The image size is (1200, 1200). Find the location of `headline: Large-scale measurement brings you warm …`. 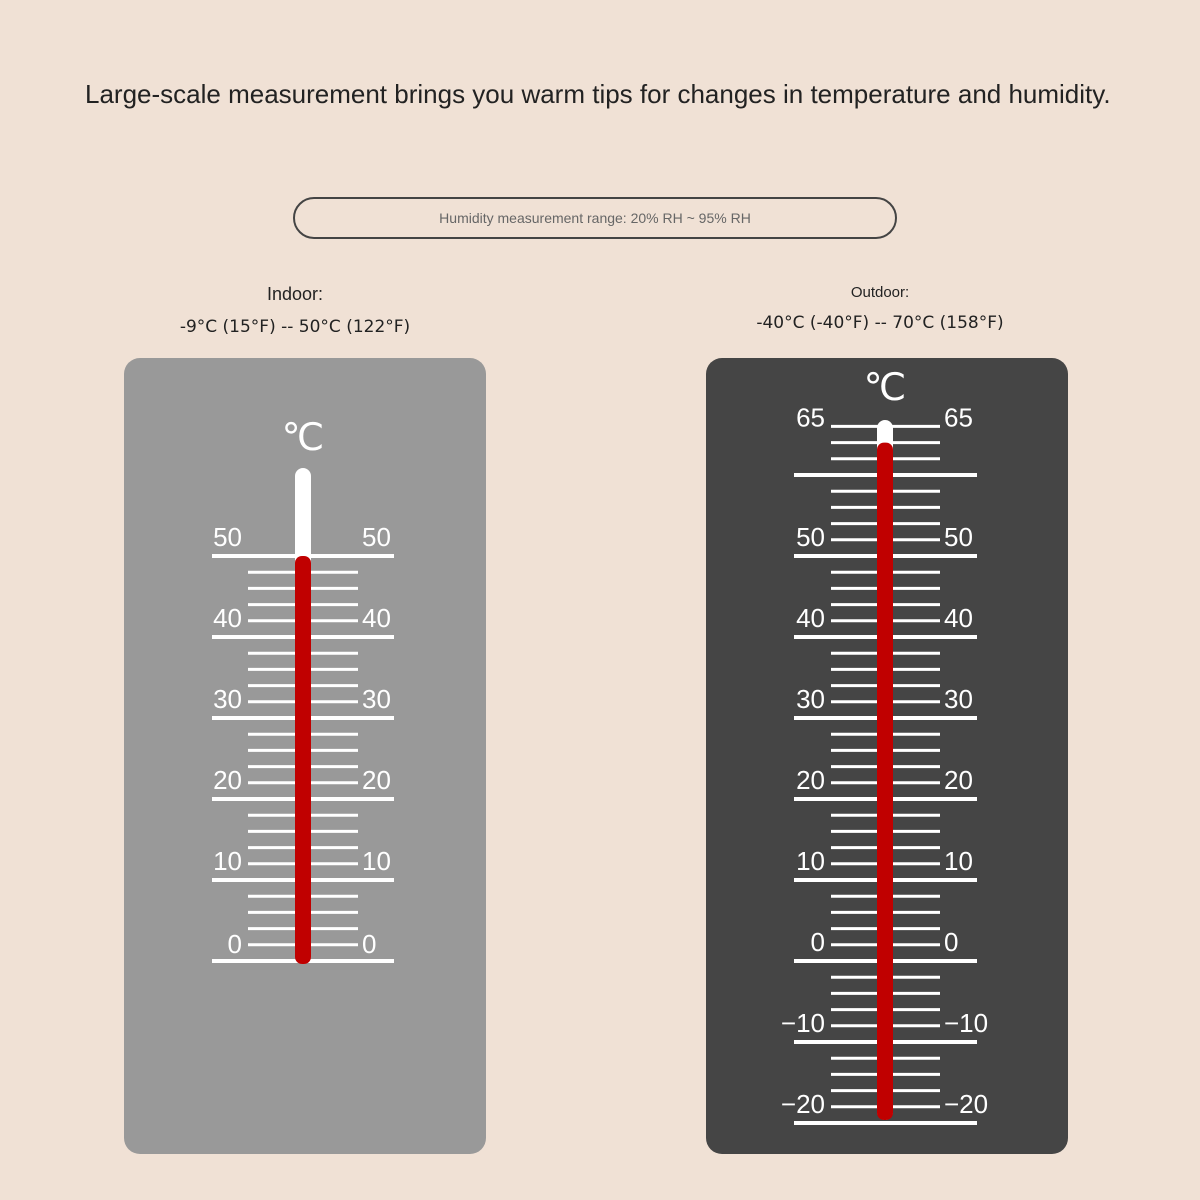

headline: Large-scale measurement brings you warm … is located at coordinates (598, 94).